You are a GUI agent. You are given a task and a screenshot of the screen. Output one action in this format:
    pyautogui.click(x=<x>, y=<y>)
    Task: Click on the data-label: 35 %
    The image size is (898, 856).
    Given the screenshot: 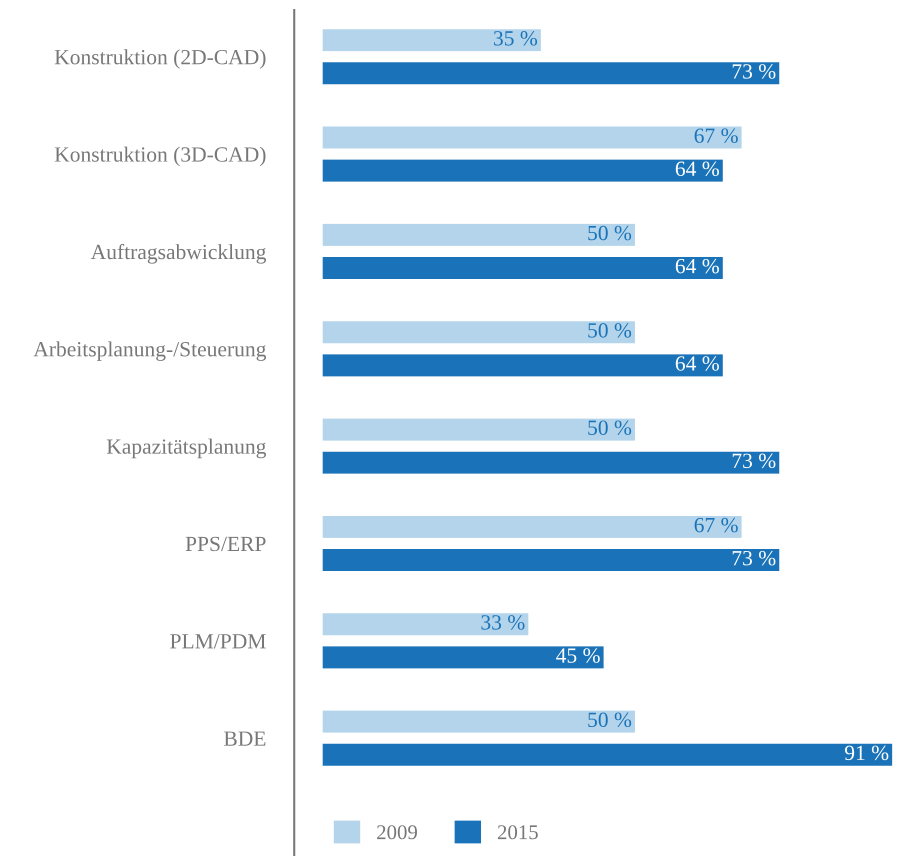 What is the action you would take?
    pyautogui.click(x=516, y=38)
    